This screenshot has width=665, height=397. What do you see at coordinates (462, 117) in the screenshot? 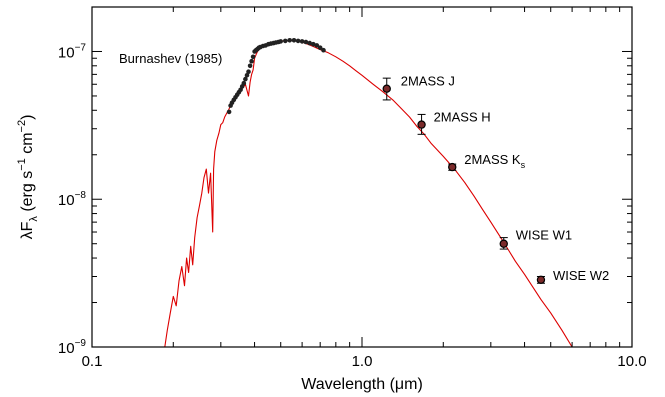
I see `point-label: 2MASS H` at bounding box center [462, 117].